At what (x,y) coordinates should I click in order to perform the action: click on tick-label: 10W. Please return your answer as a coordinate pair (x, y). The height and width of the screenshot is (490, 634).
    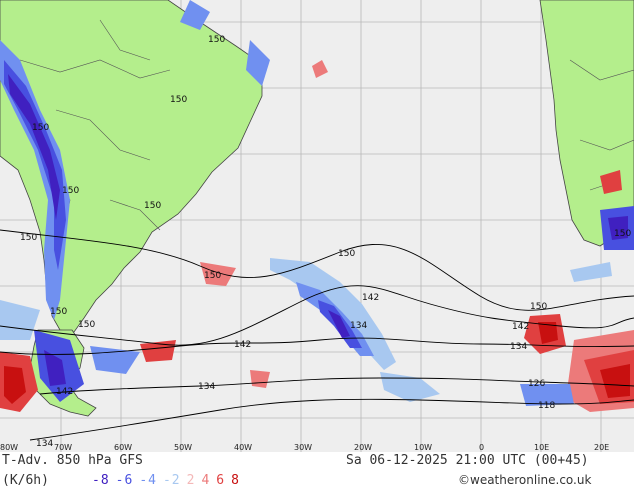
    Looking at the image, I should click on (423, 447).